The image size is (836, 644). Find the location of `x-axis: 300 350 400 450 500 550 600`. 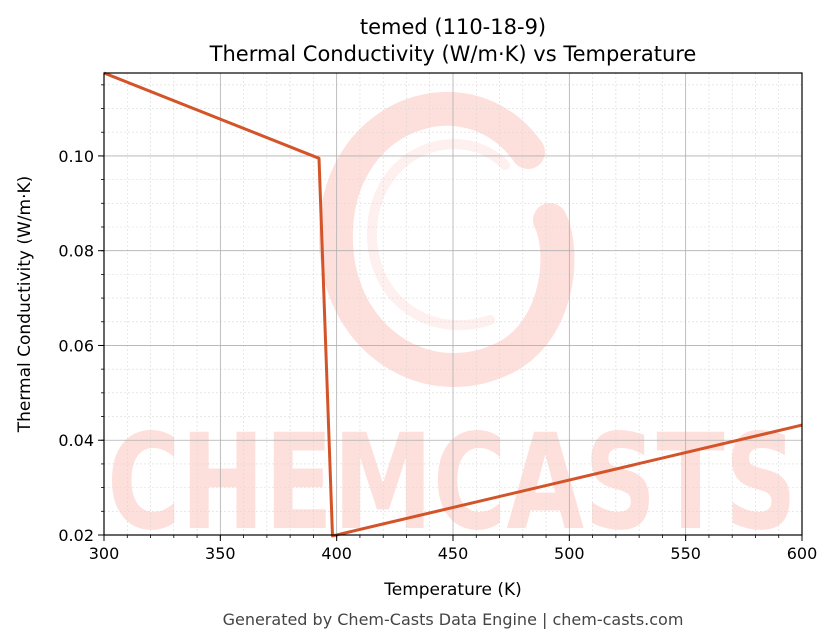

x-axis: 300 350 400 450 500 550 600 is located at coordinates (453, 549).